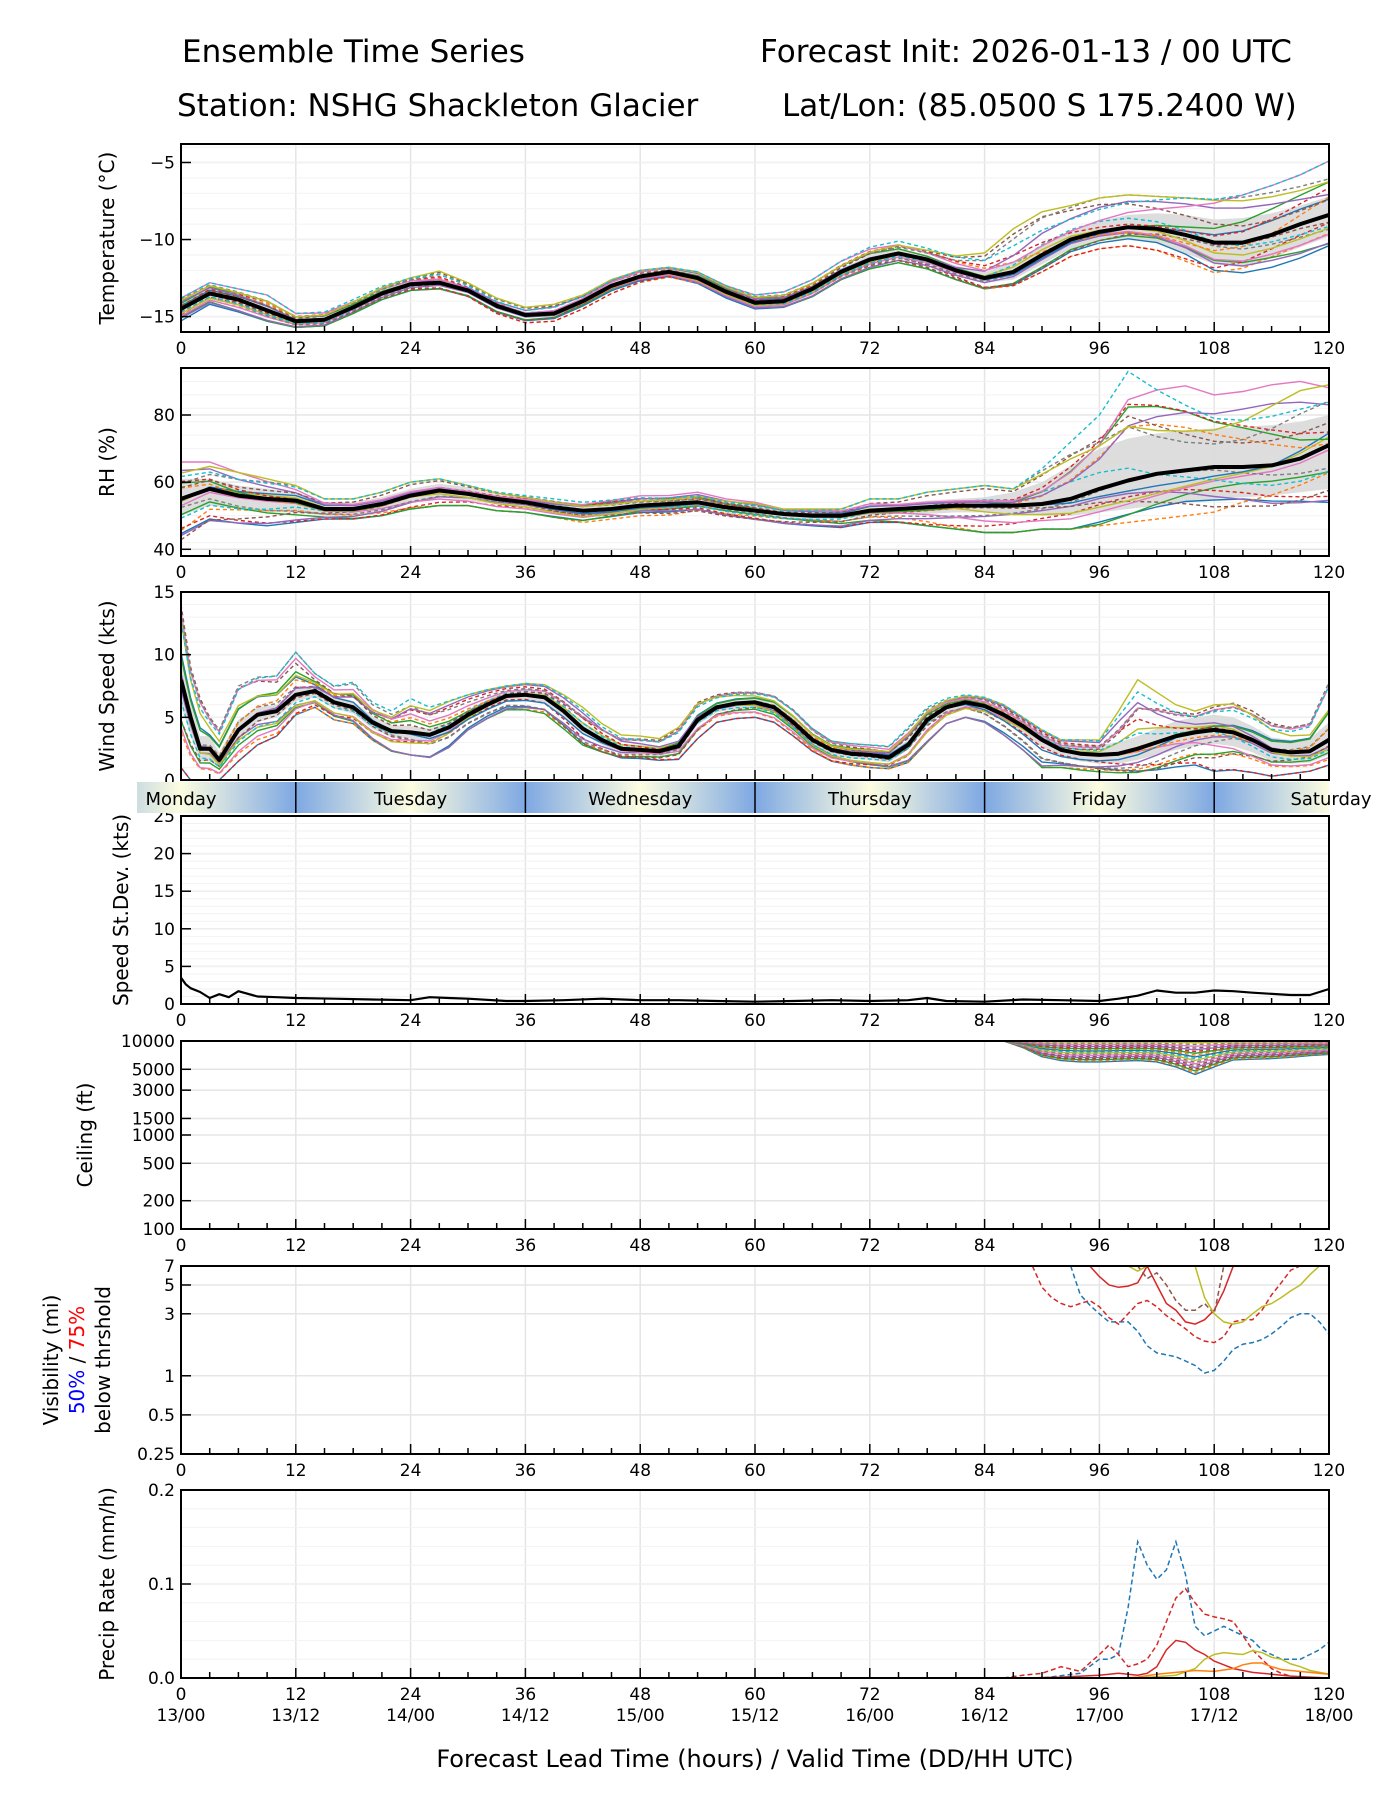 This screenshot has height=1800, width=1400. Describe the element at coordinates (1166, 1632) in the screenshot. I see `member-red-dashed` at that location.